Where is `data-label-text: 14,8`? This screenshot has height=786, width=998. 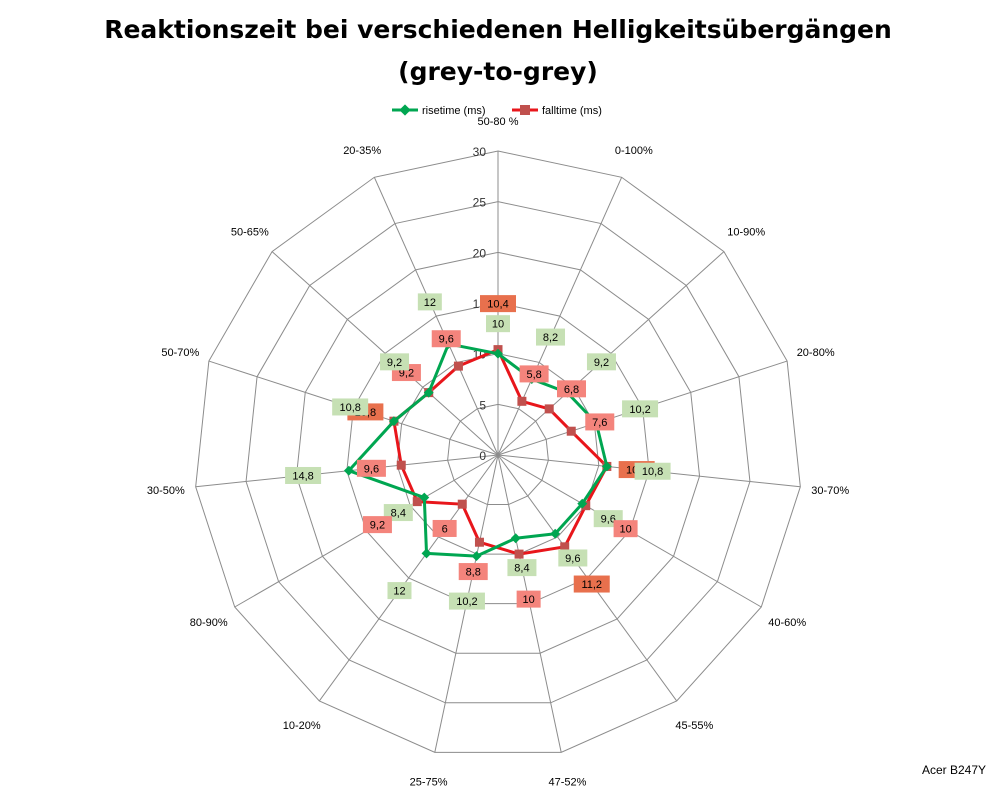
data-label-text: 14,8 is located at coordinates (302, 476).